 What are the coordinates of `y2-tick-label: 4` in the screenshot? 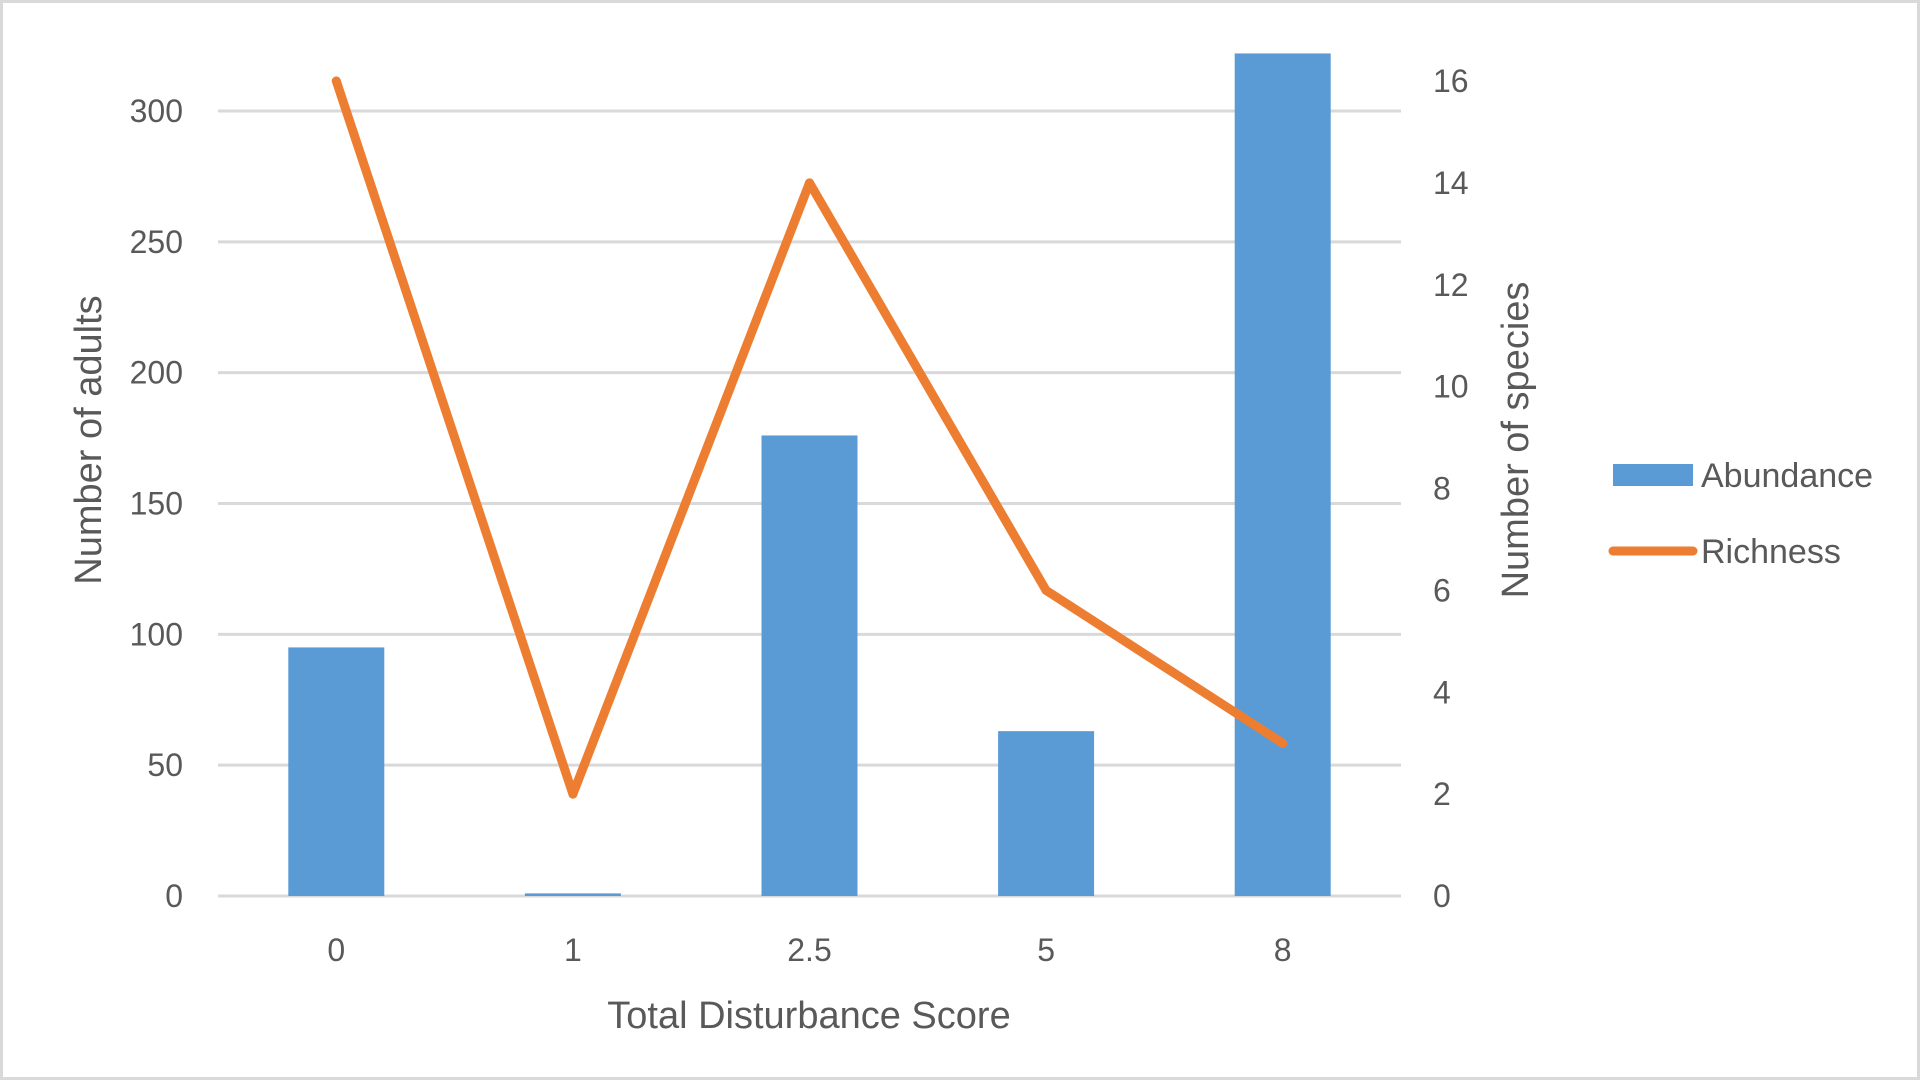 It's located at (1442, 692).